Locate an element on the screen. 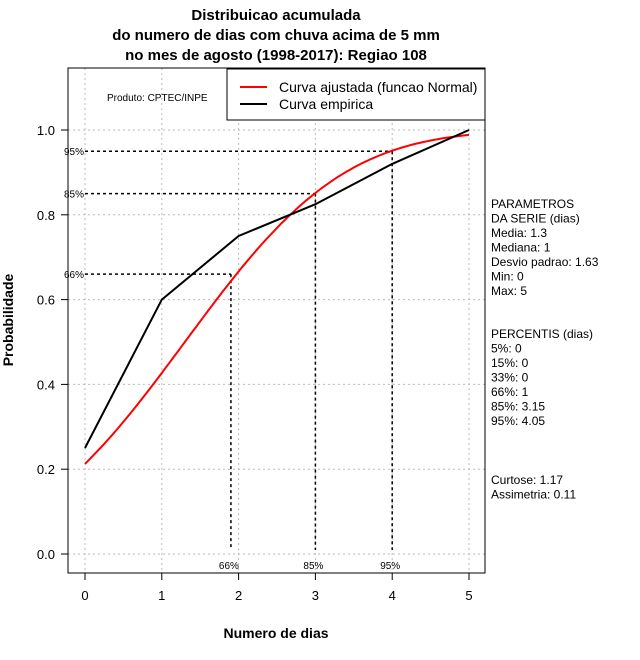  percentiles-line: 33%: 0 is located at coordinates (510, 378).